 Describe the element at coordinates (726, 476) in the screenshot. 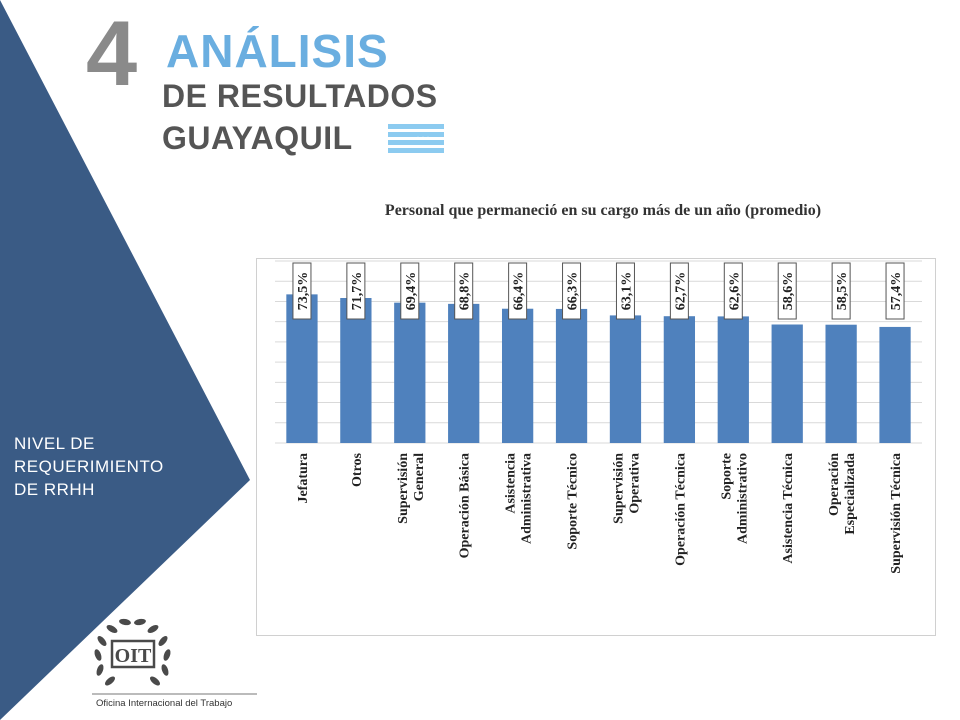

I see `category-label-8-0: Soporte` at that location.